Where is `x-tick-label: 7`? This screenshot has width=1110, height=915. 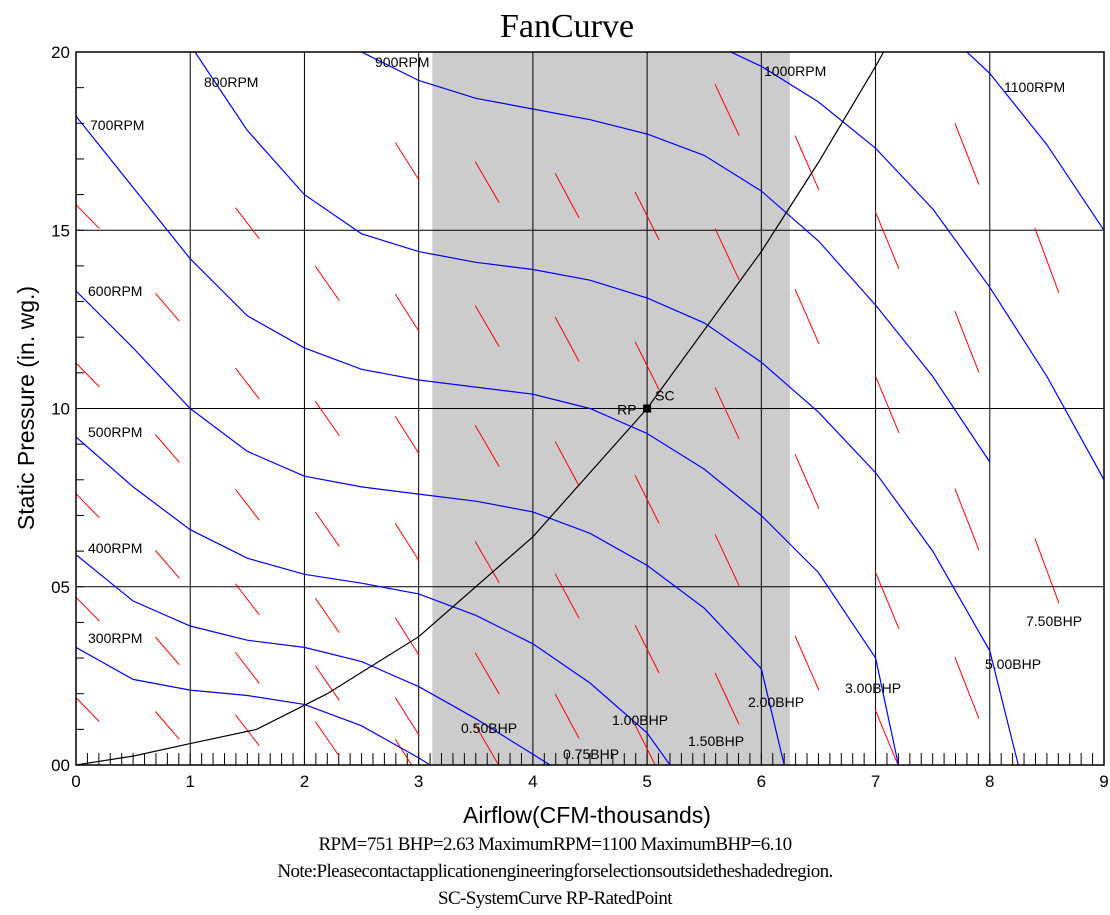
x-tick-label: 7 is located at coordinates (875, 781).